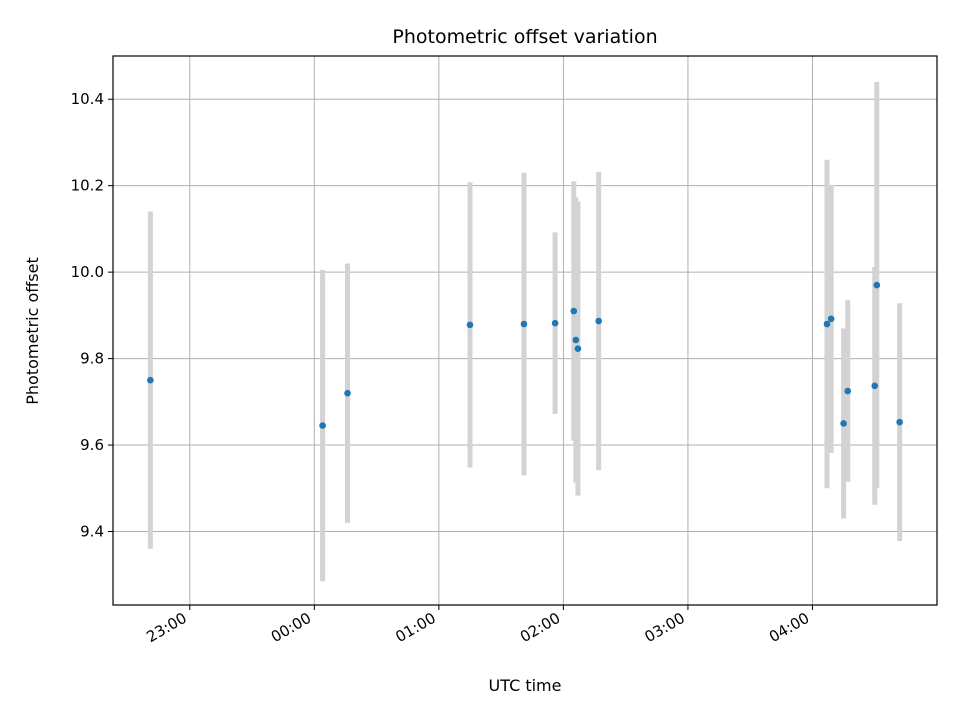  Describe the element at coordinates (87, 99) in the screenshot. I see `y-tick-label: 10.4` at that location.